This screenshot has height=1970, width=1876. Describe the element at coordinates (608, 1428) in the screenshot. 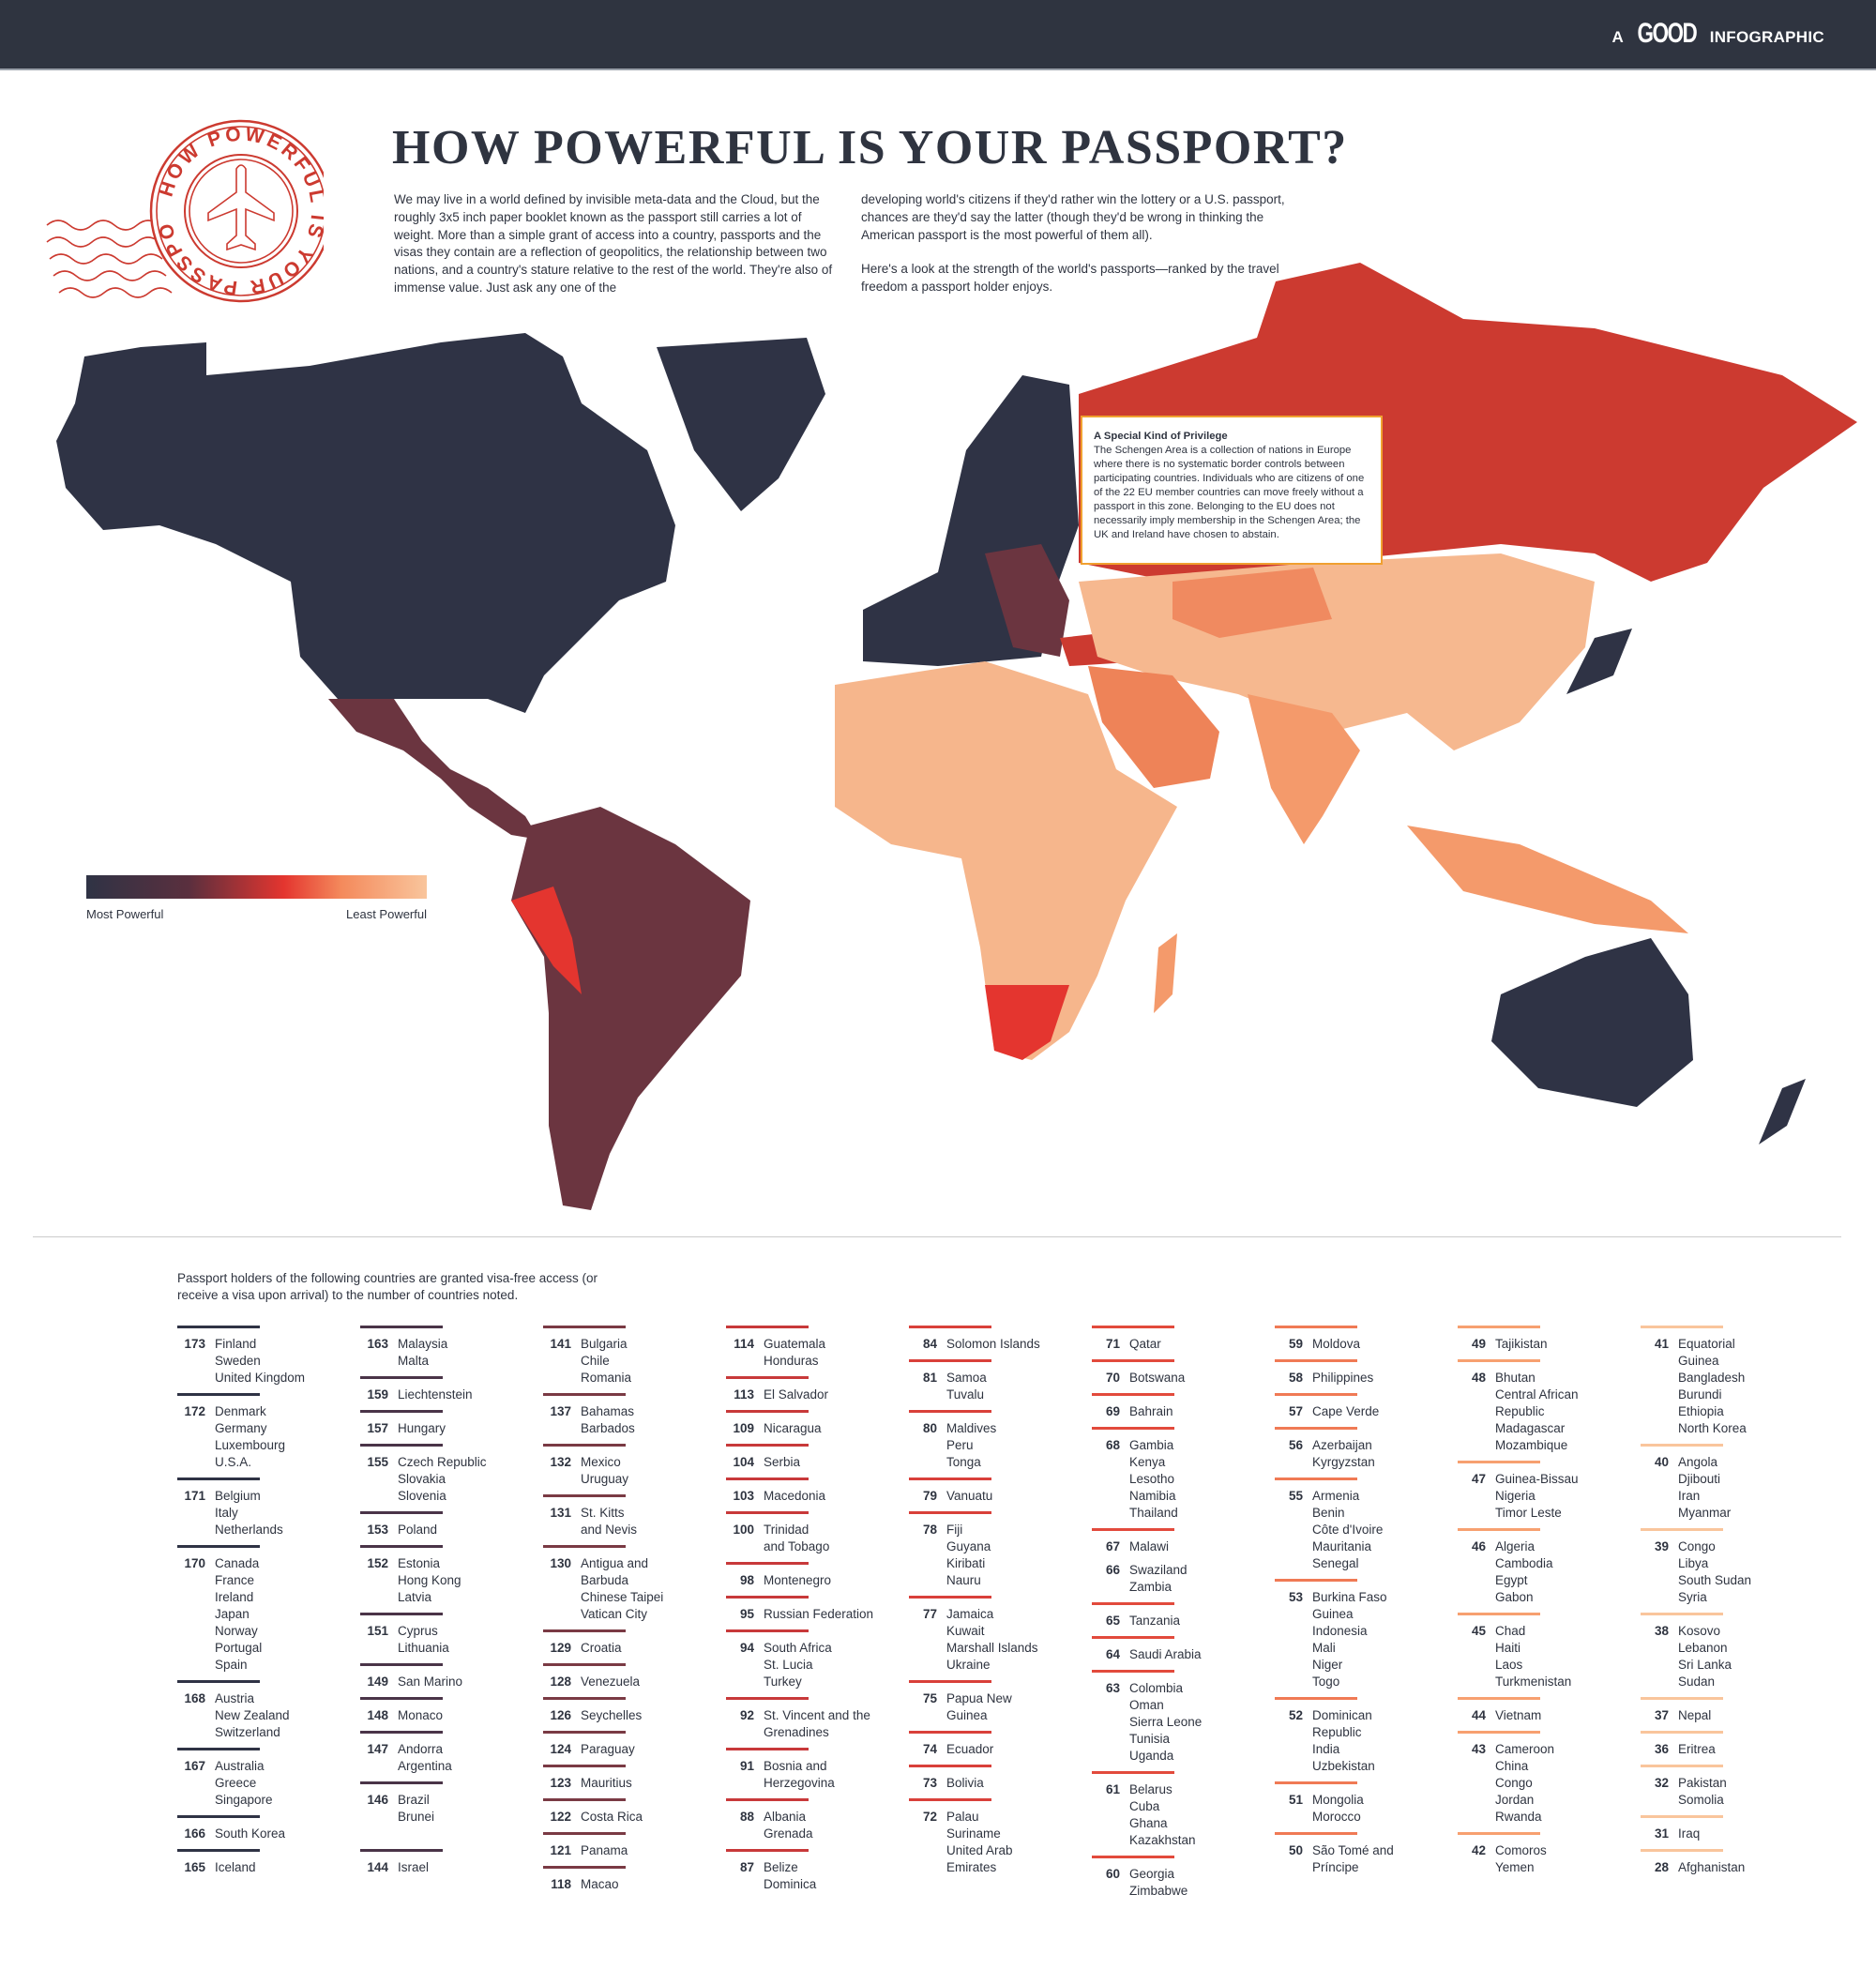

I see `country-name: Barbados` at that location.